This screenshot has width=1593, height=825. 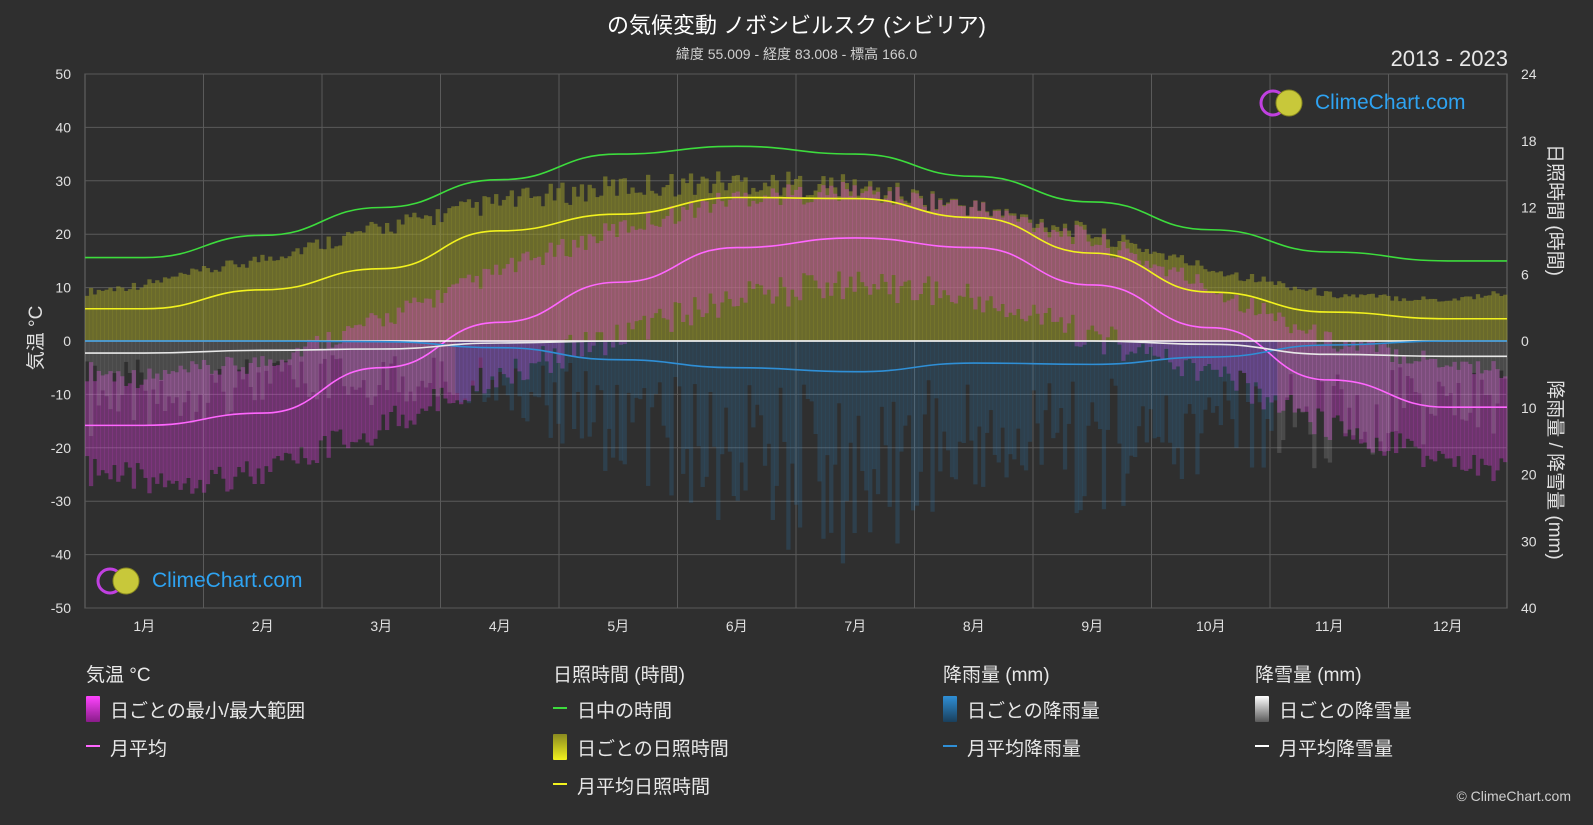 What do you see at coordinates (195, 715) in the screenshot?
I see `legend-item-temp-range: 日ごとの最小/最大範囲` at bounding box center [195, 715].